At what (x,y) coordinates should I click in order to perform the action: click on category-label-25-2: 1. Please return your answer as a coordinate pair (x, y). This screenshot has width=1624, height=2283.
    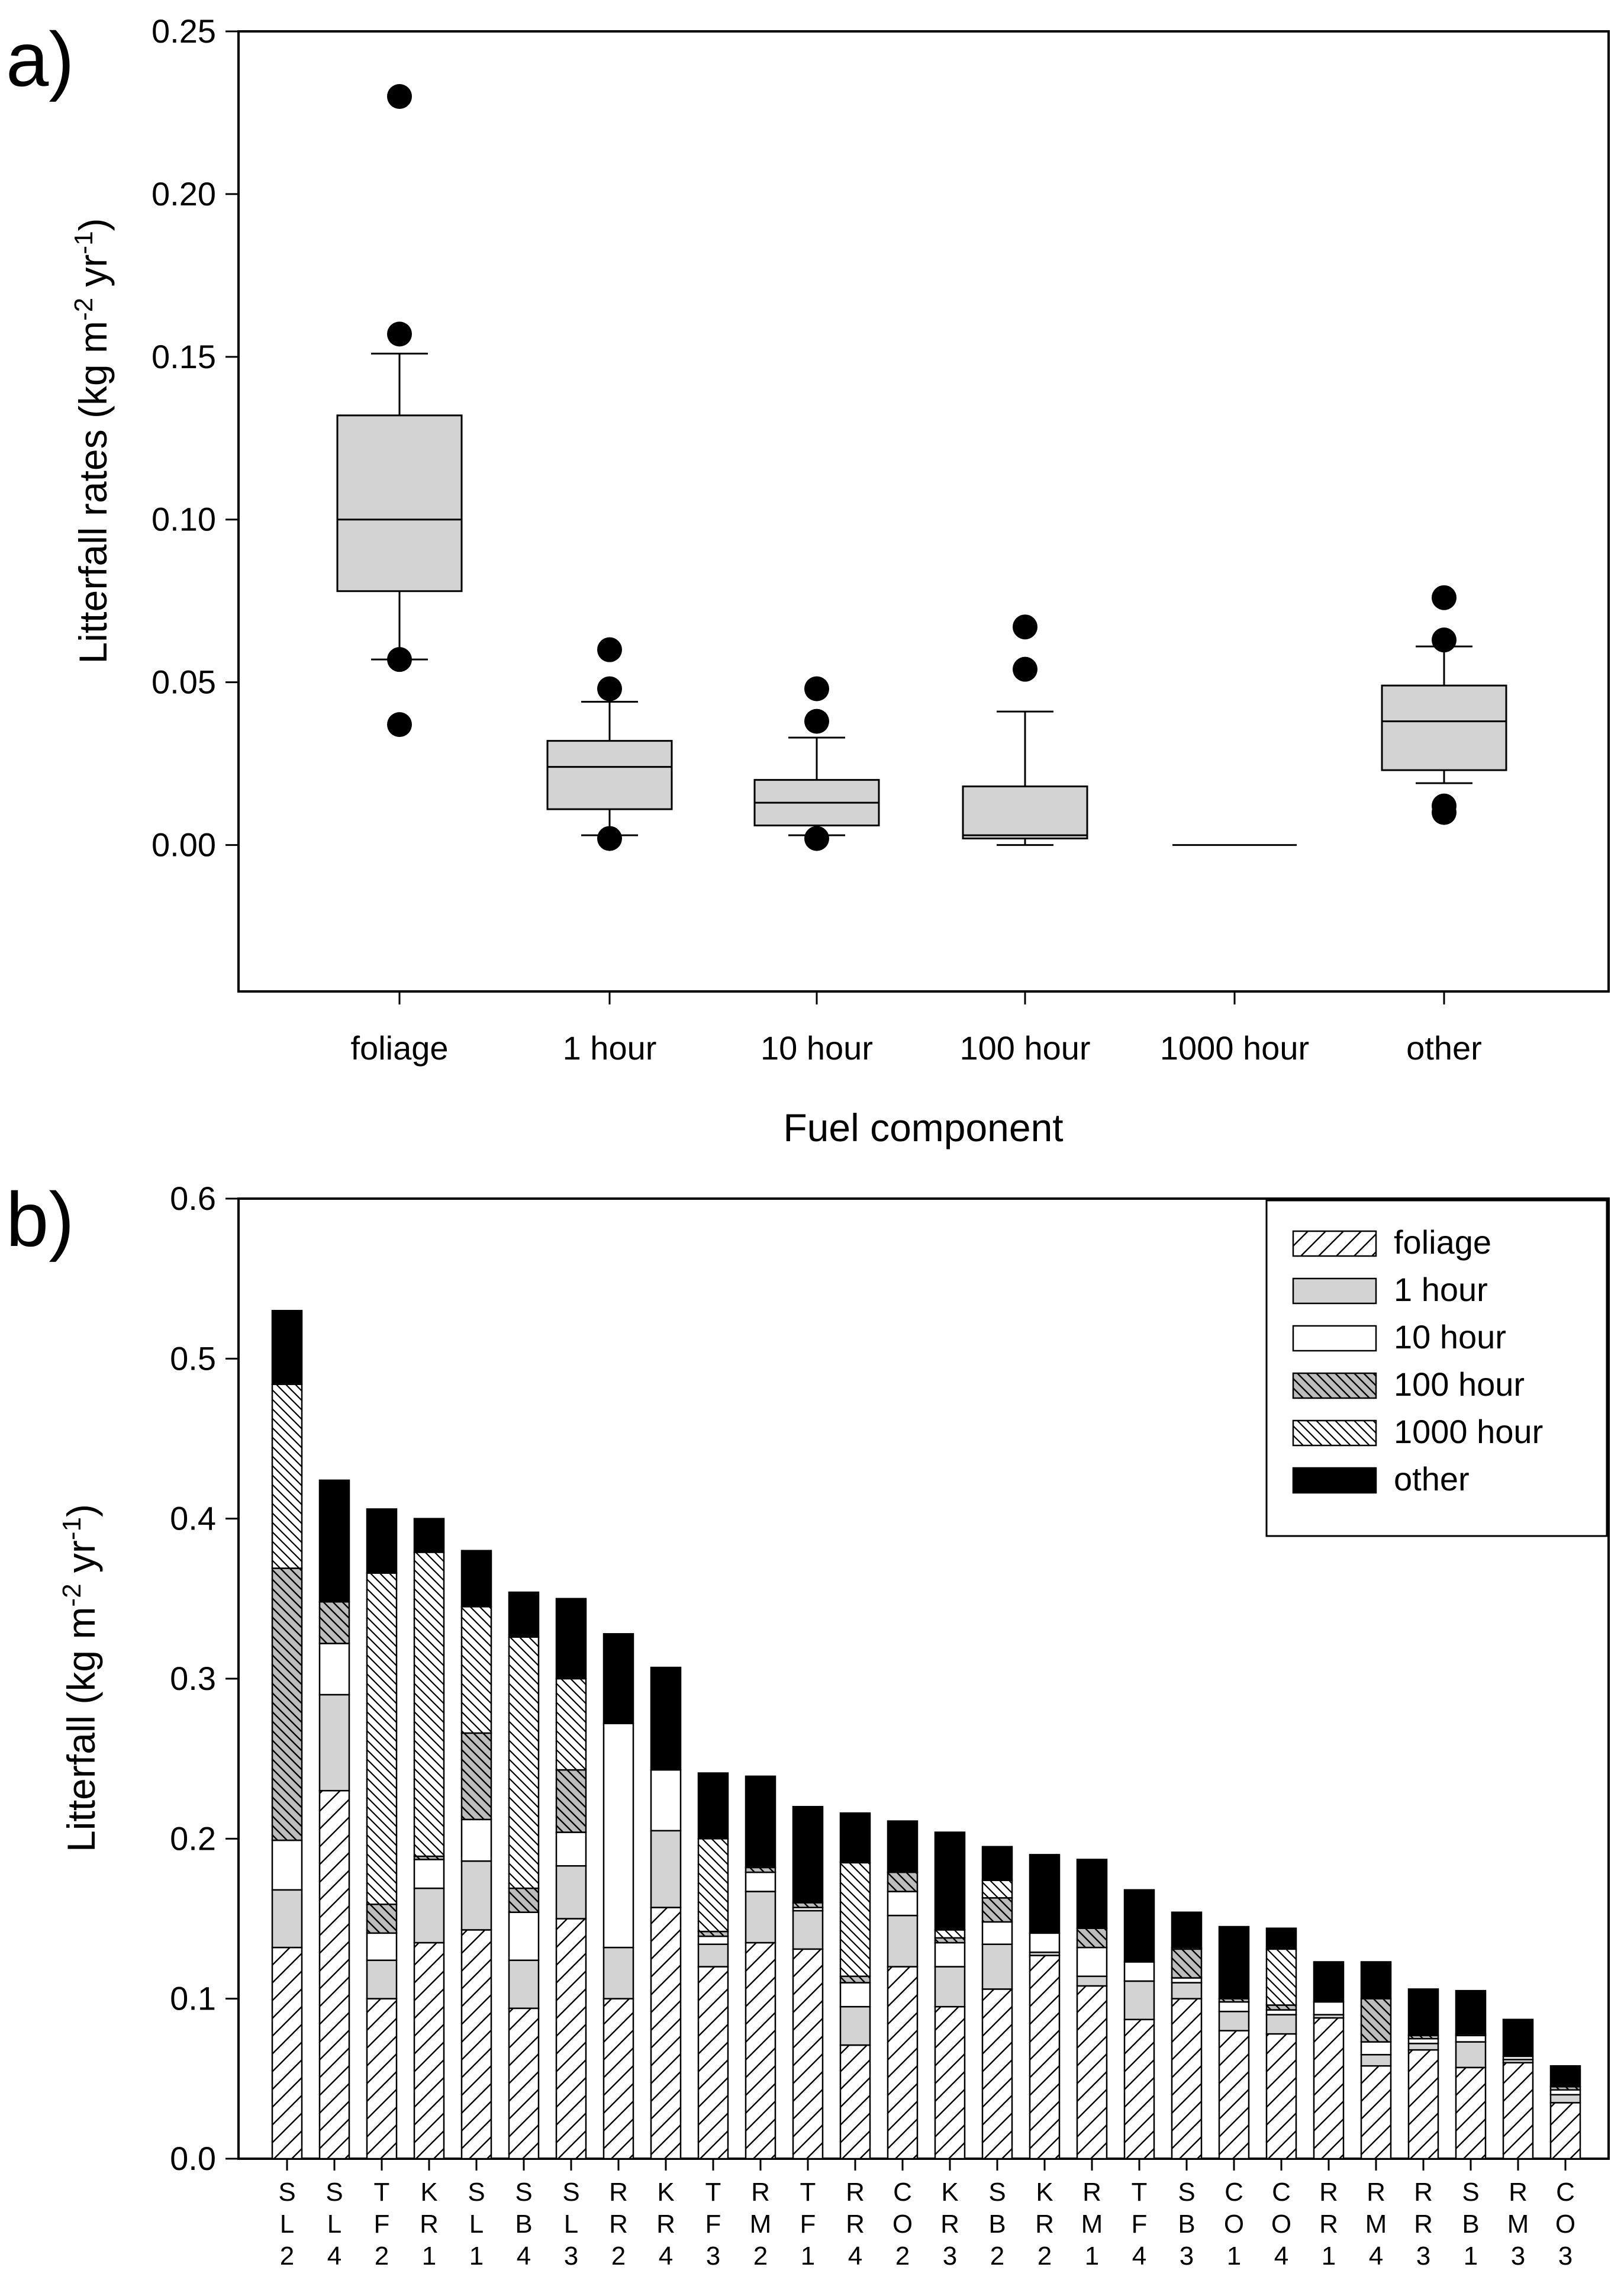
    Looking at the image, I should click on (1471, 2256).